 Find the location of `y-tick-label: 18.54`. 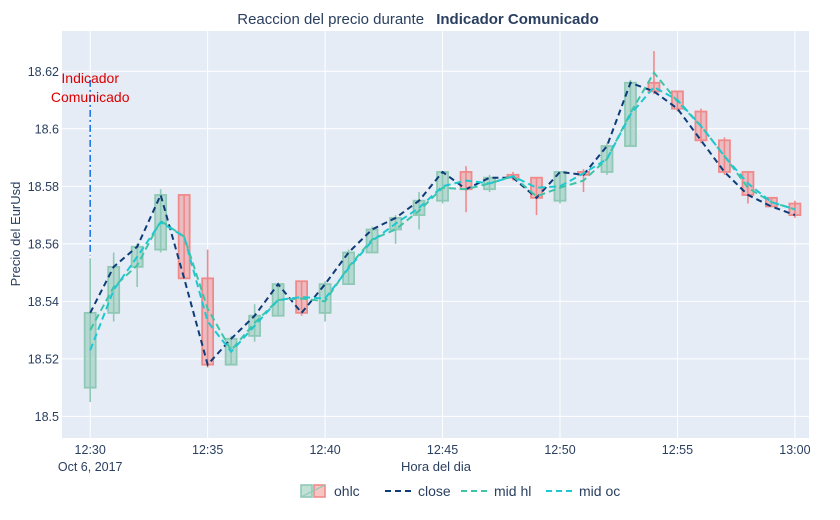

y-tick-label: 18.54 is located at coordinates (43, 302).